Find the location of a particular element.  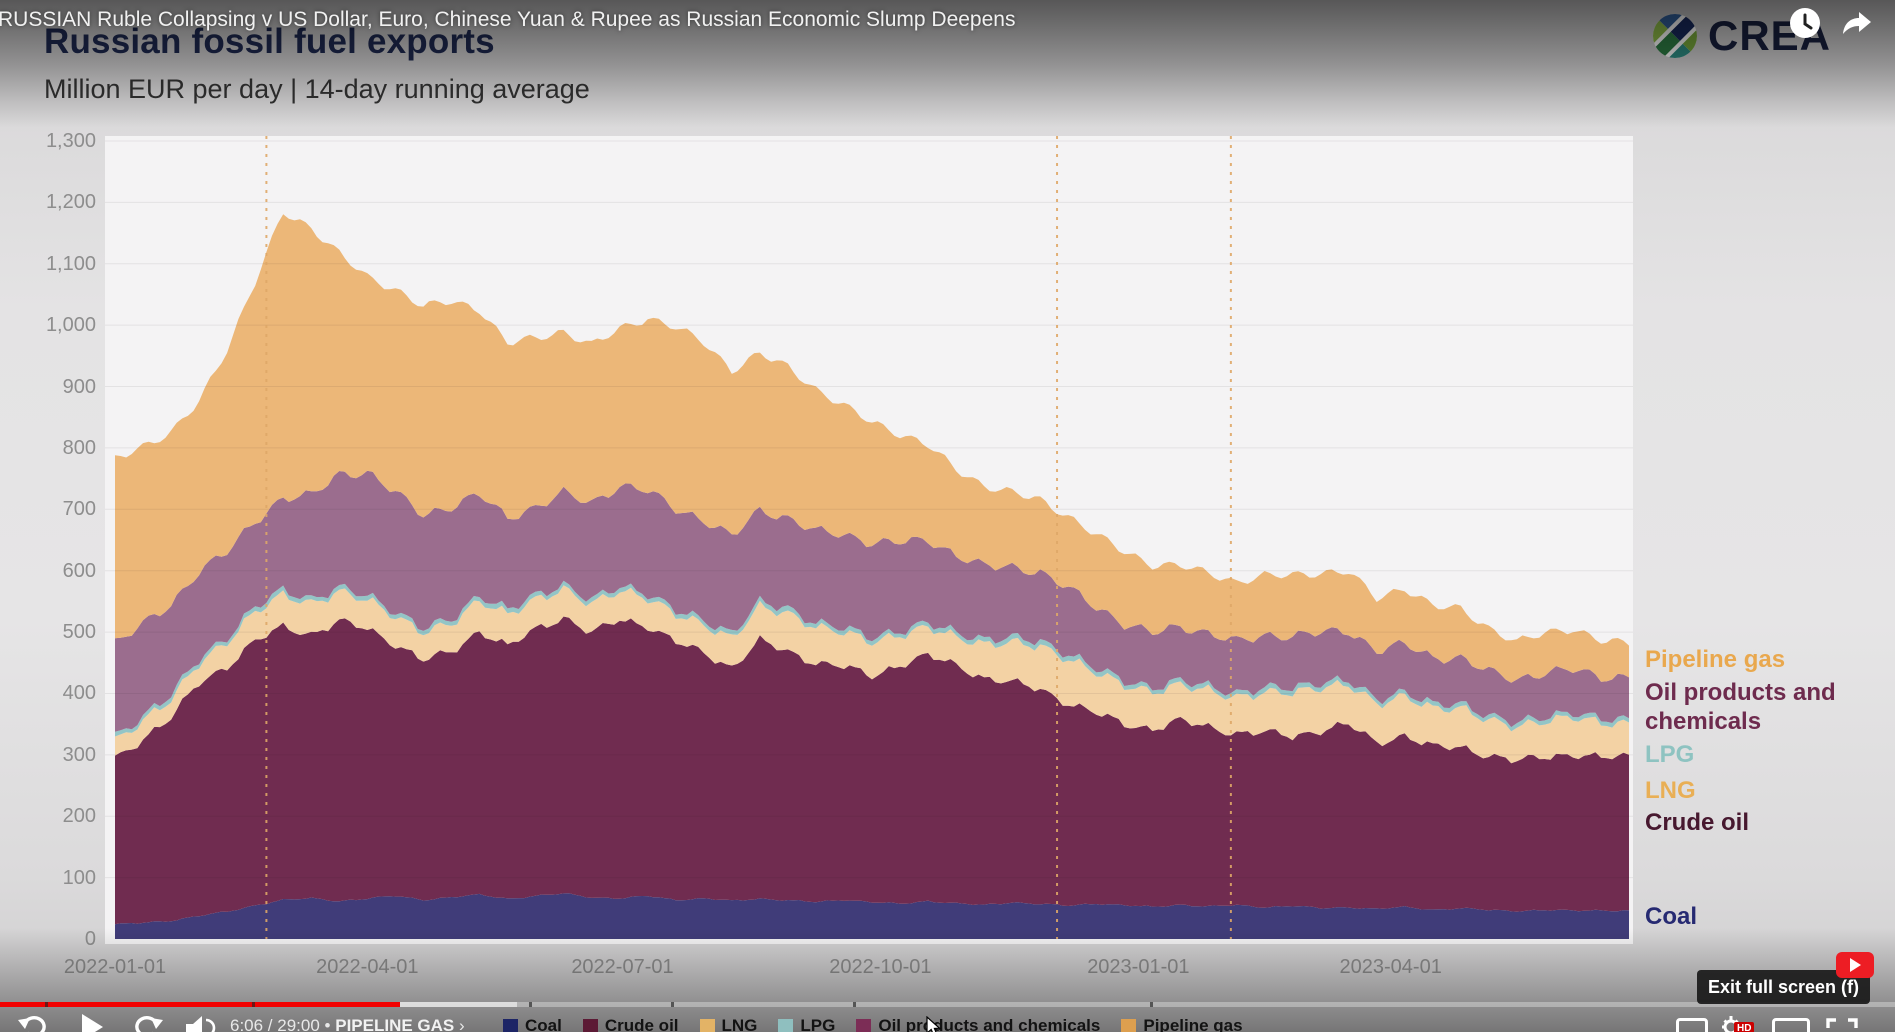

share-button is located at coordinates (1857, 23).